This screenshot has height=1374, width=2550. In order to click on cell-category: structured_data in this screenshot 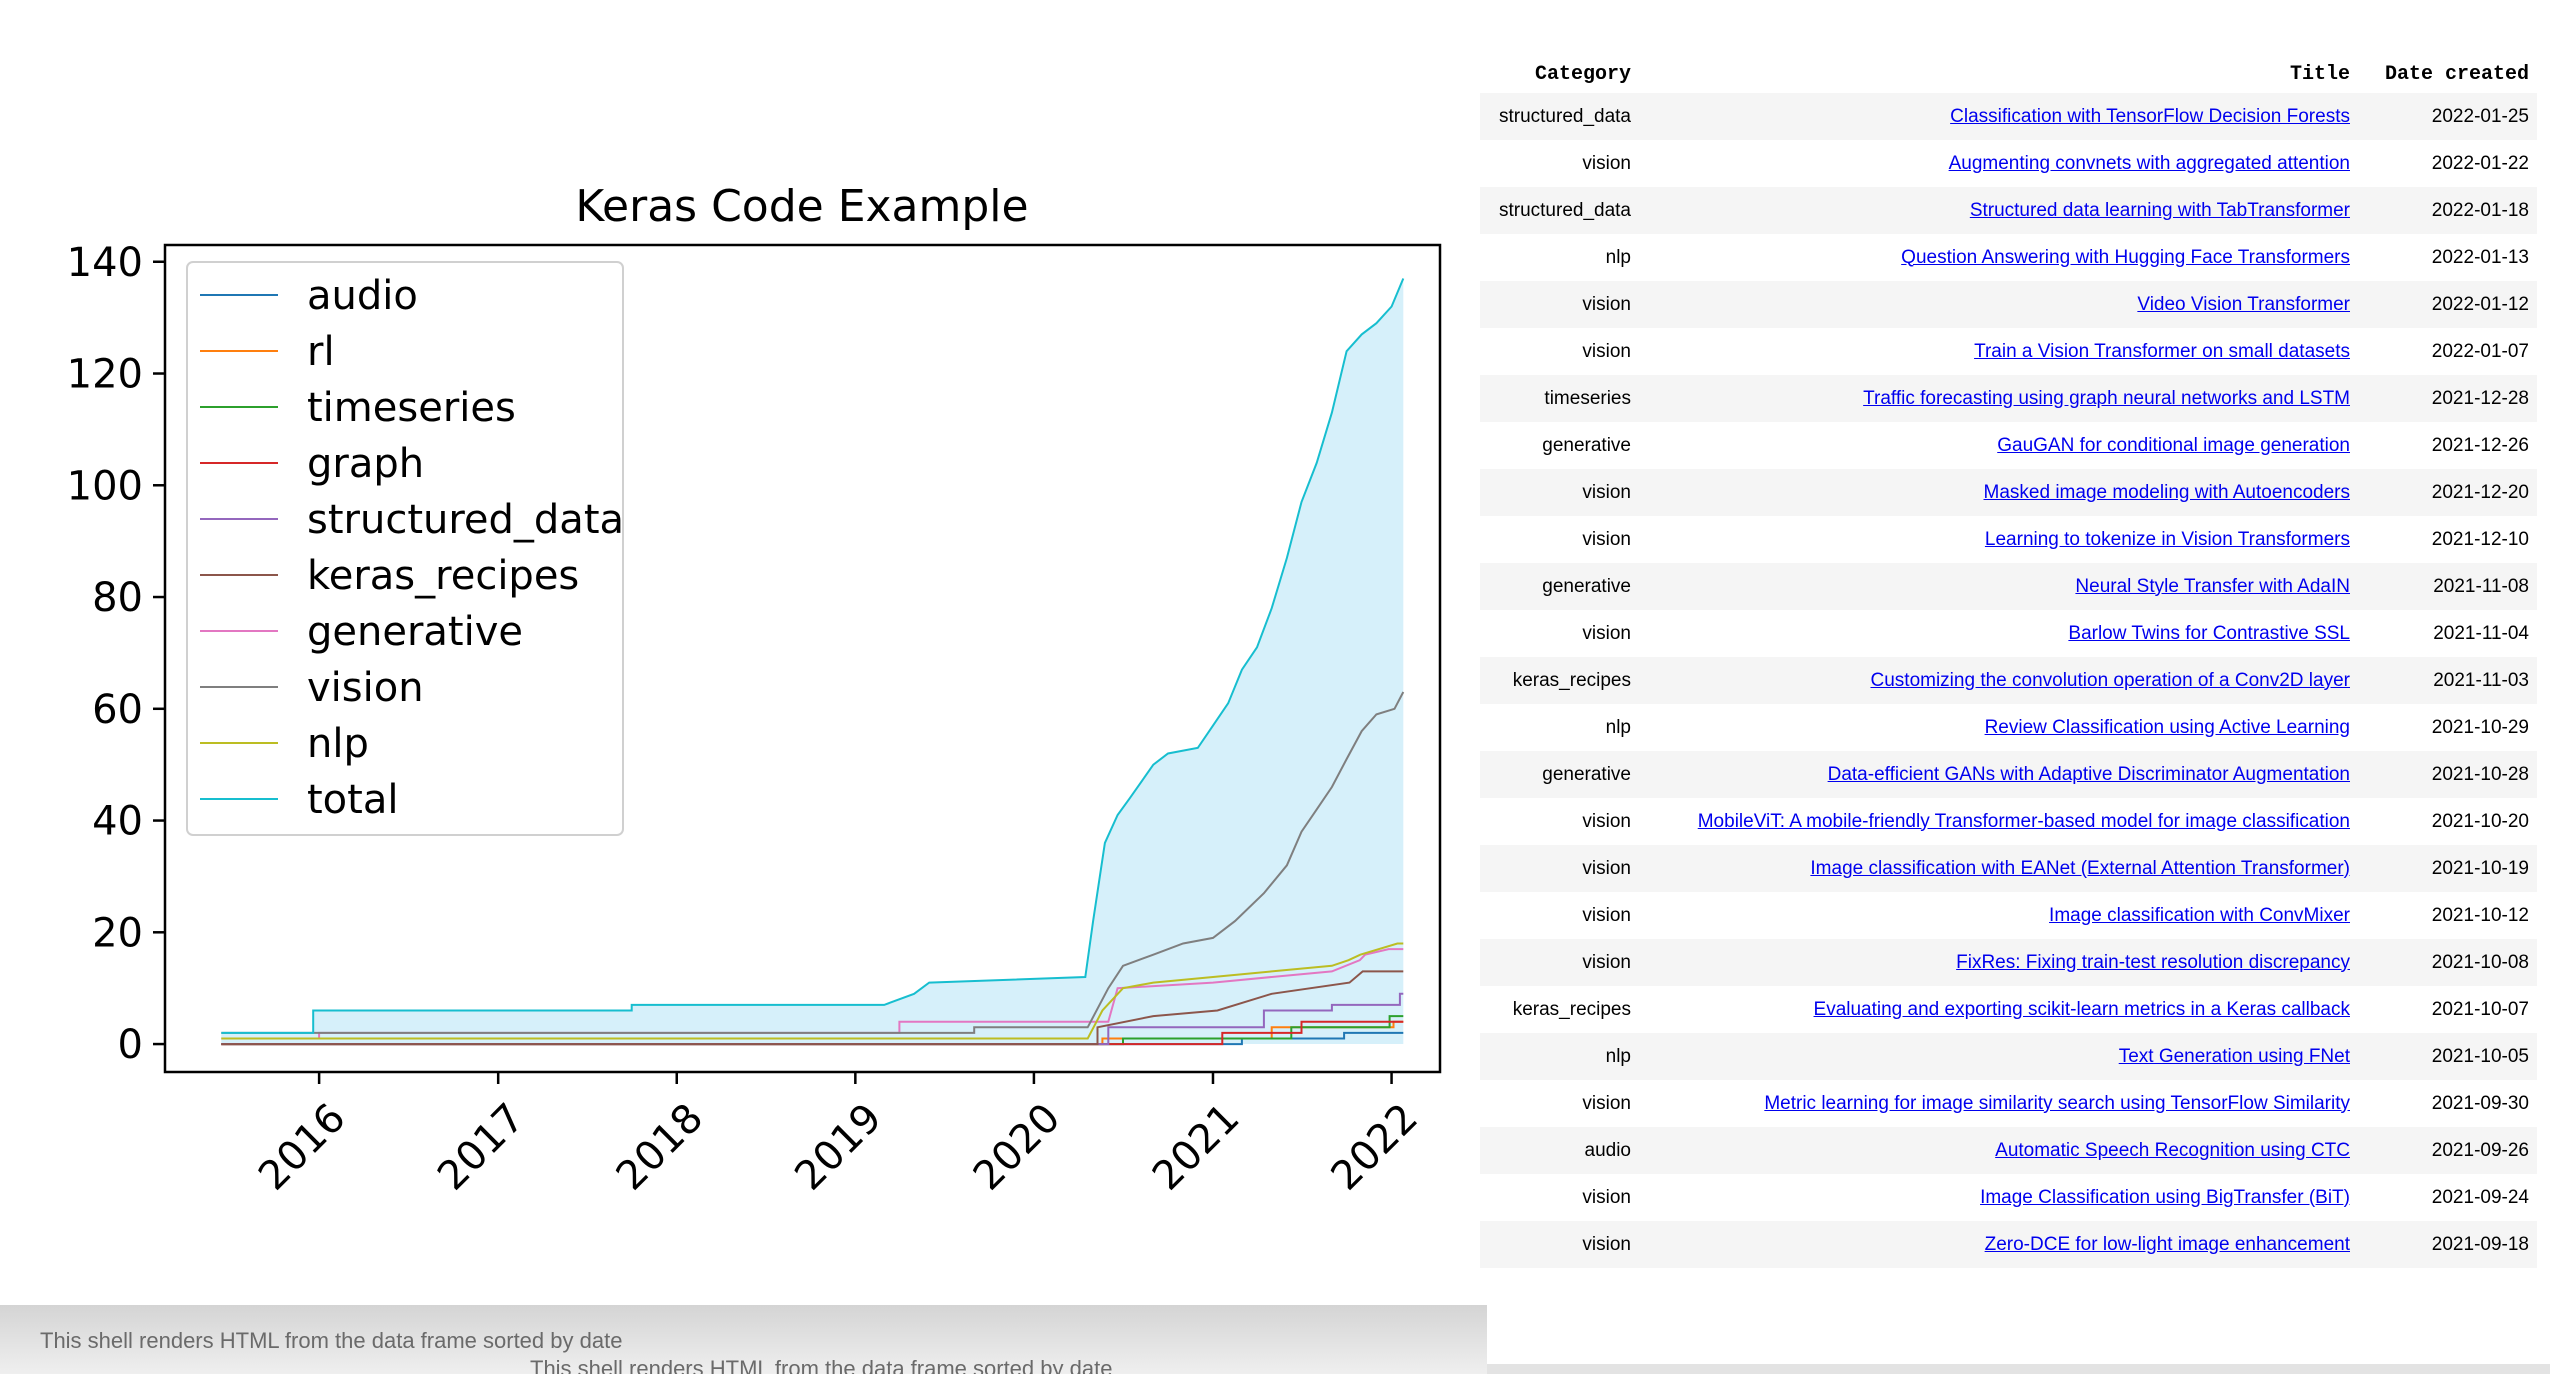, I will do `click(1564, 116)`.